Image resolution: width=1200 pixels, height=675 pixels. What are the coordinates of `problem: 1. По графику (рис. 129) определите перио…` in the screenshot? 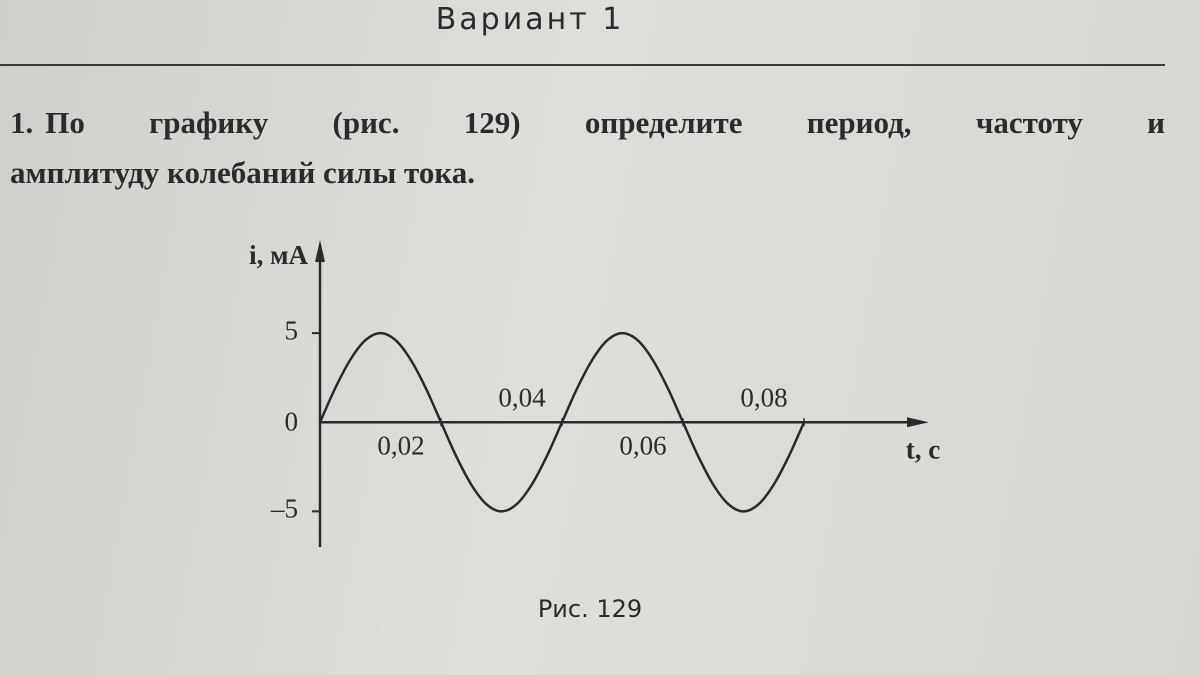 It's located at (587, 148).